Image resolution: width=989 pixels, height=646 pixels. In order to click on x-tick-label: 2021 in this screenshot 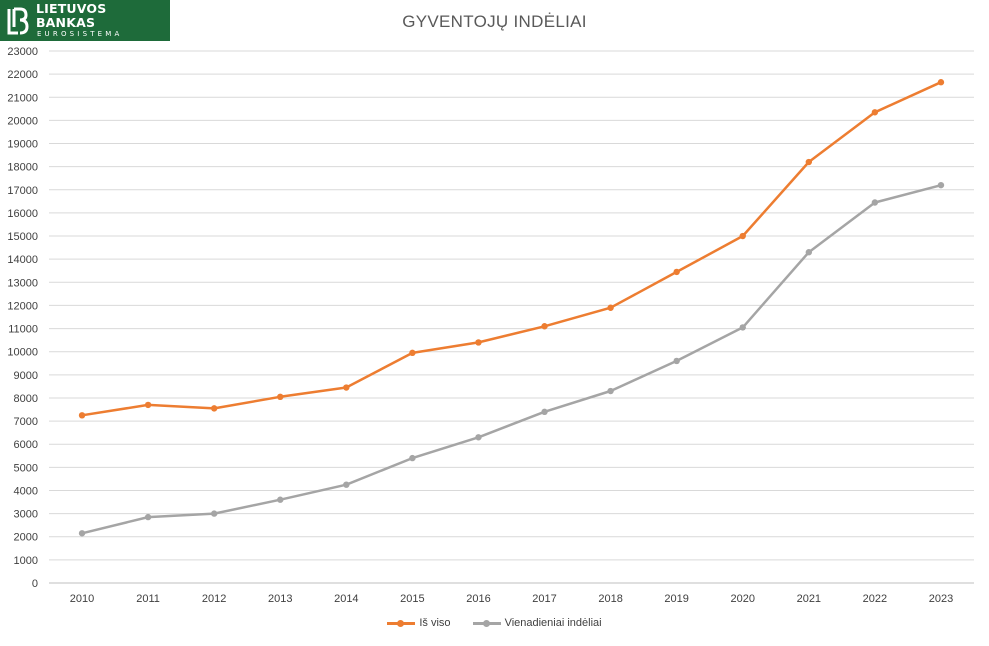, I will do `click(809, 599)`.